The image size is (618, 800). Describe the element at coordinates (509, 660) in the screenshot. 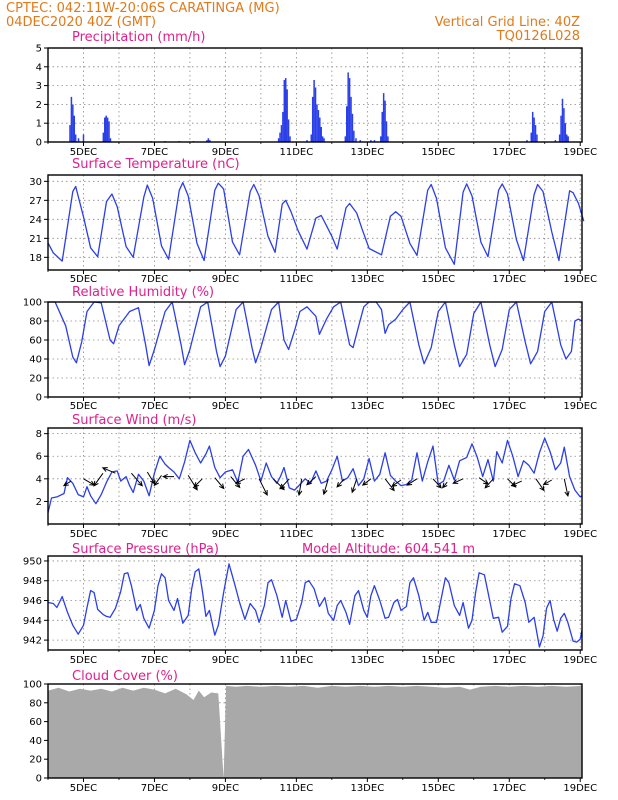

I see `pressure-xtick-label: 17DEC` at that location.